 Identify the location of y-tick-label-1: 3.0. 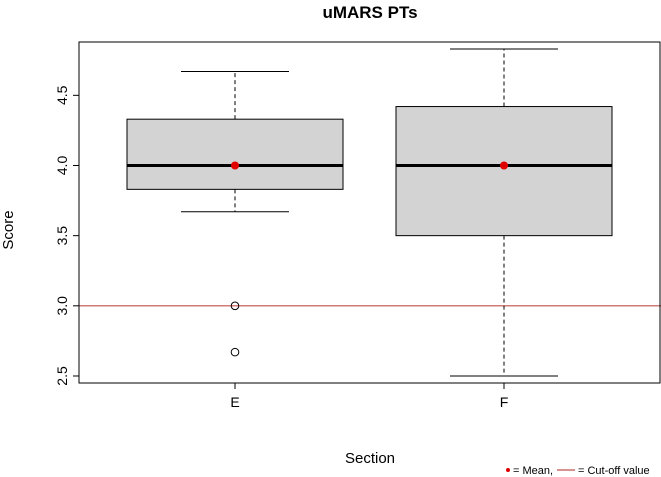
(62, 306).